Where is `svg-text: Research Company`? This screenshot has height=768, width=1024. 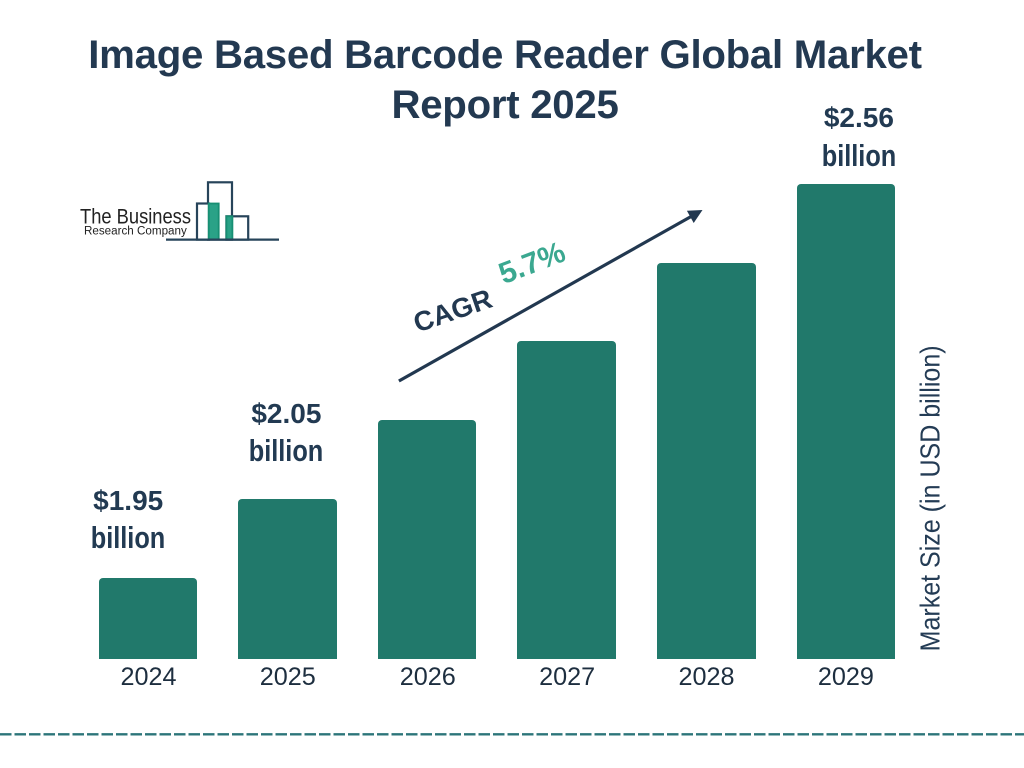
svg-text: Research Company is located at coordinates (135, 231).